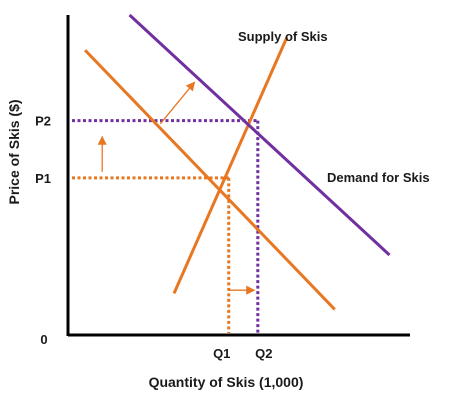  Describe the element at coordinates (378, 177) in the screenshot. I see `demand_new-label: Demand for Skis` at that location.